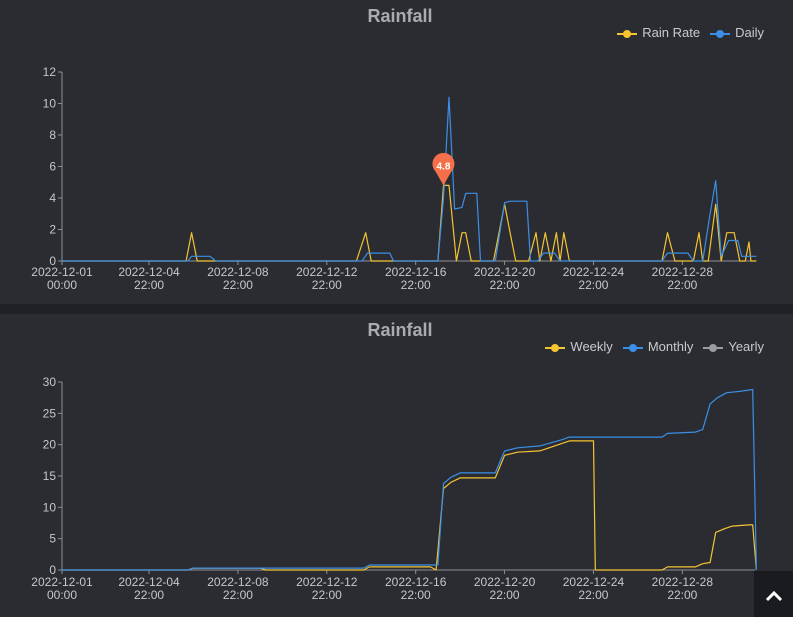 Image resolution: width=793 pixels, height=617 pixels. Describe the element at coordinates (52, 230) in the screenshot. I see `y-tick-label: 2` at that location.